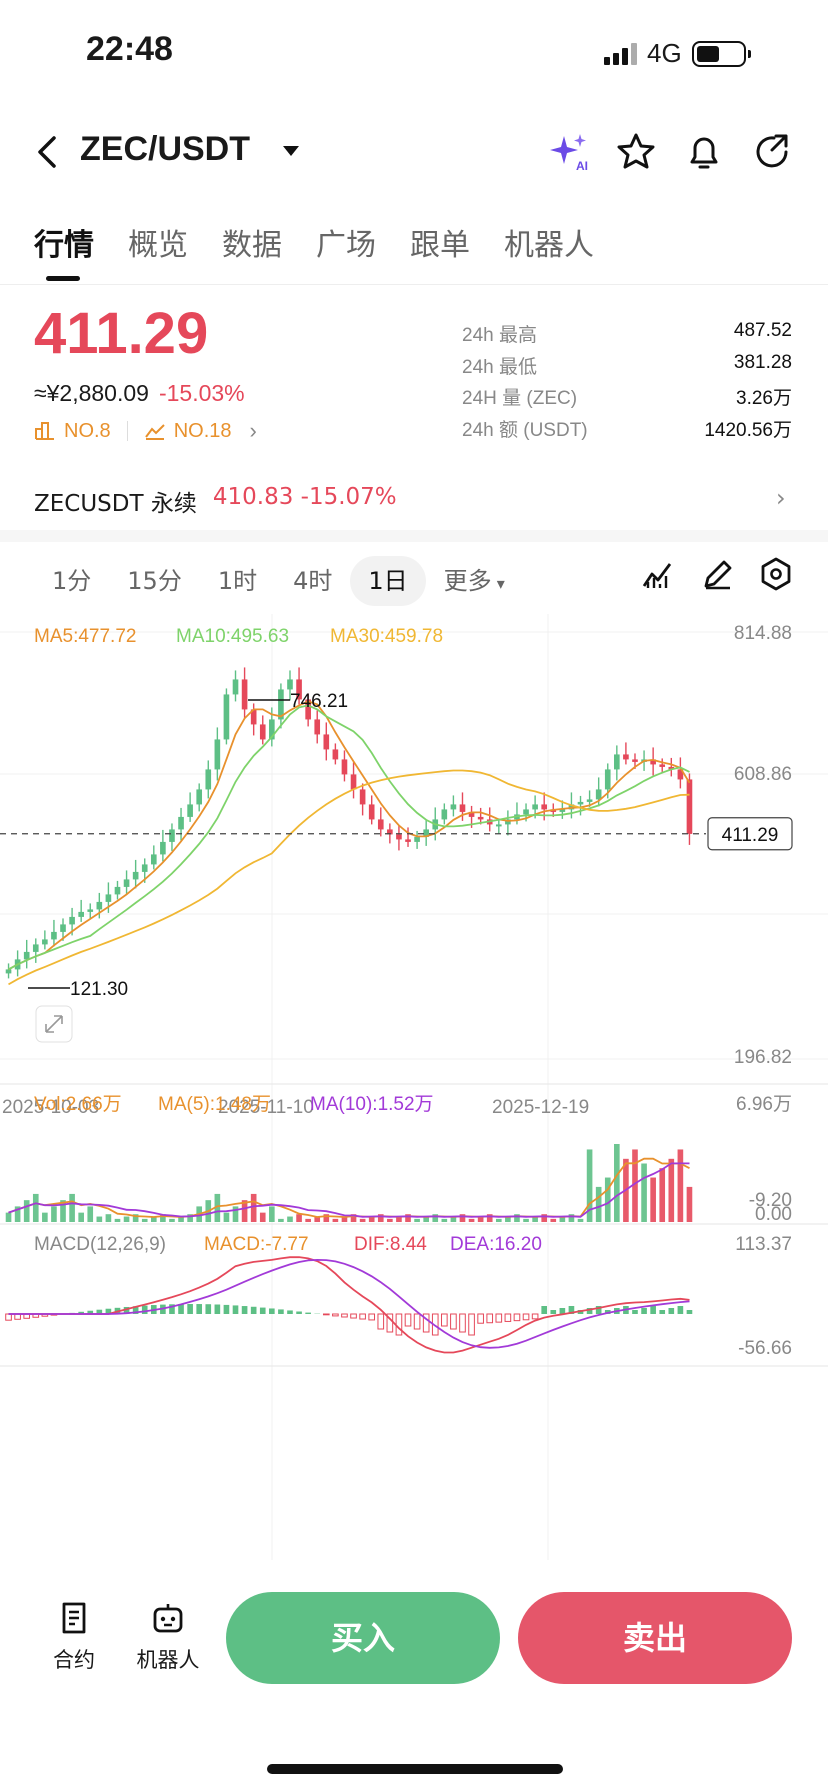  What do you see at coordinates (158, 245) in the screenshot?
I see `tab-overview: 概览` at bounding box center [158, 245].